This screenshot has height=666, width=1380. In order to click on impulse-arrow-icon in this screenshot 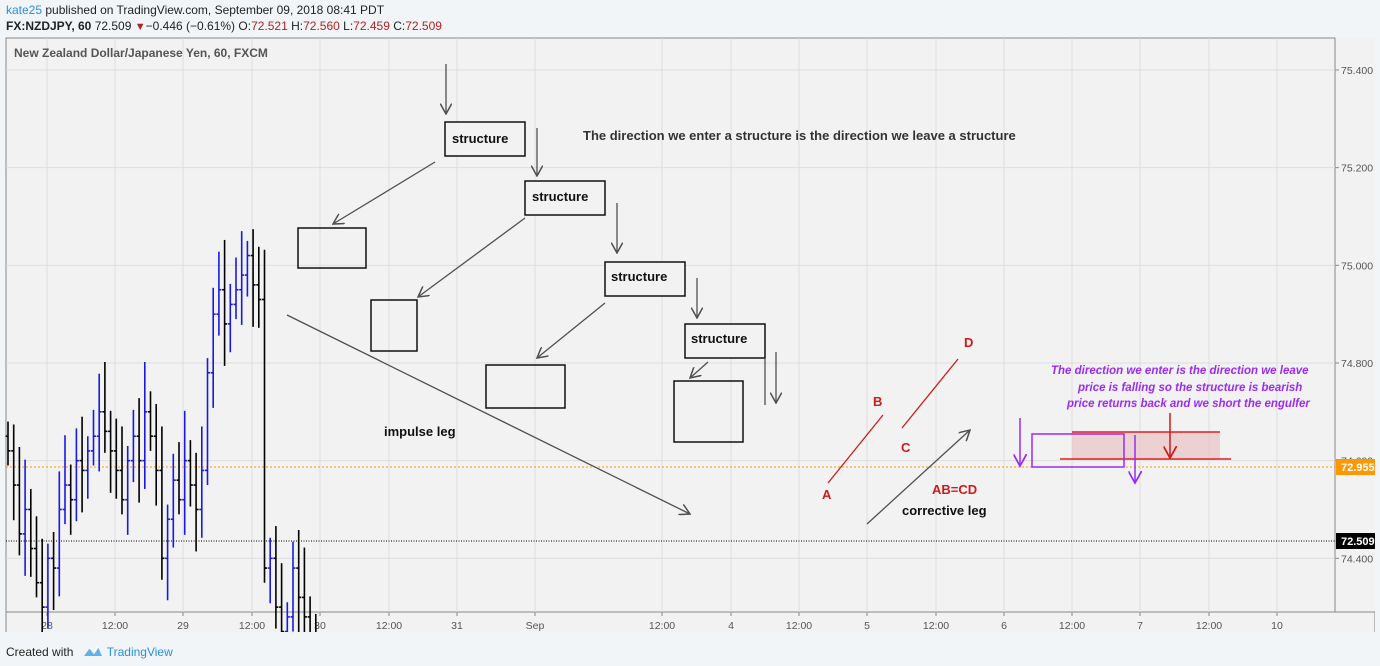, I will do `click(488, 414)`.